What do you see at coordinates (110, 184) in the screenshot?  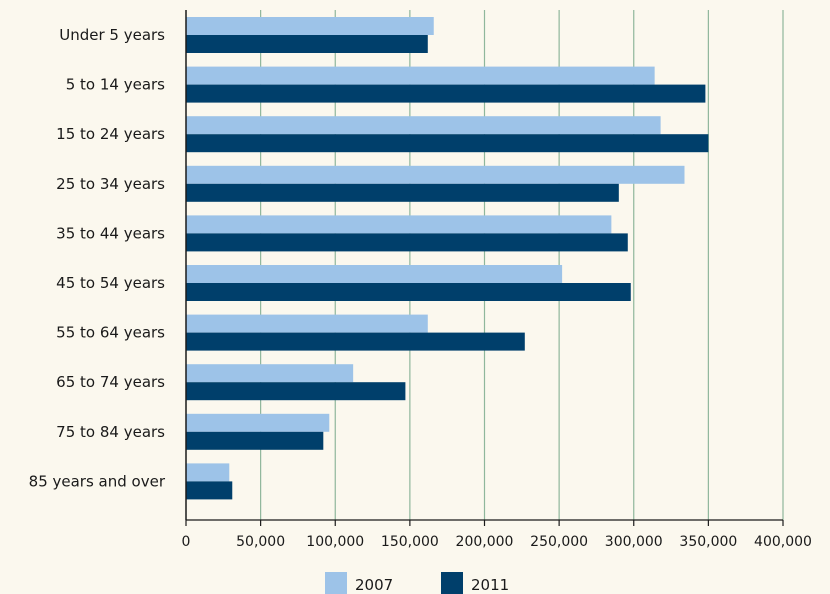 I see `category-label: 25 to 34 years` at bounding box center [110, 184].